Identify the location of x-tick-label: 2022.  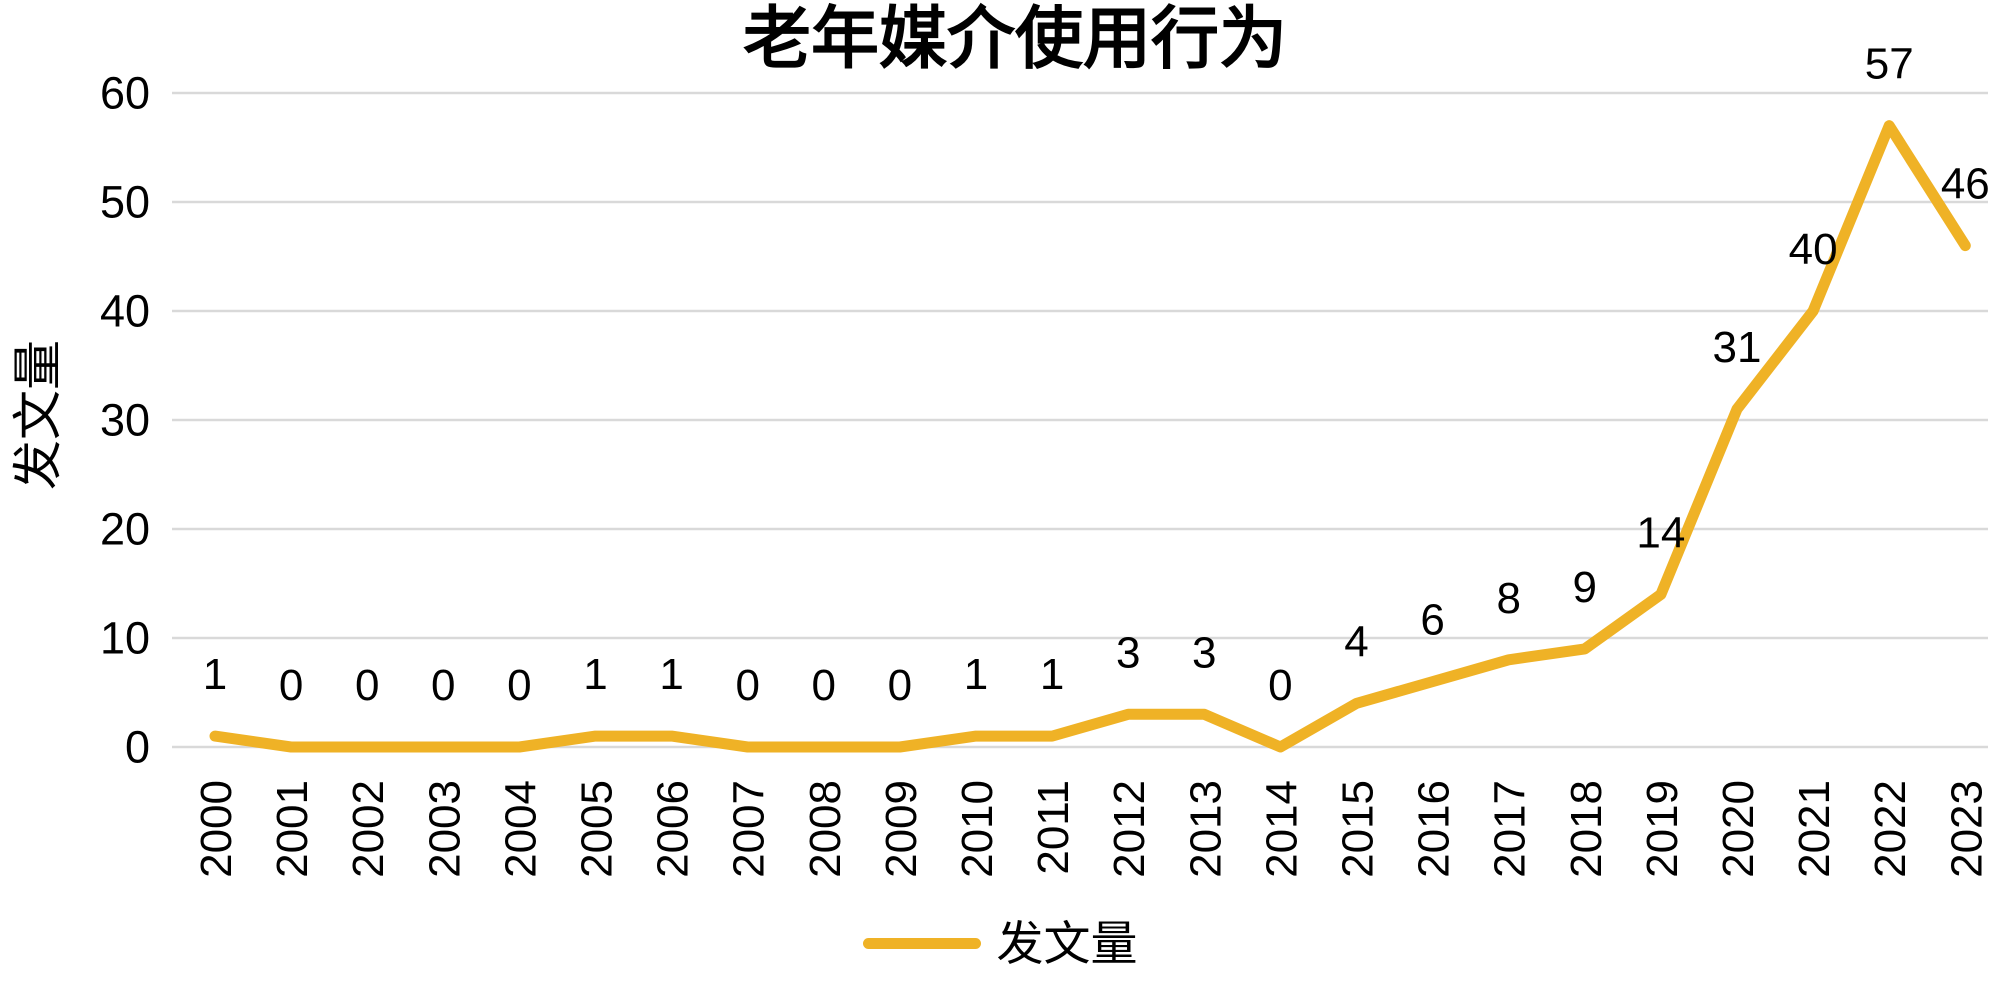
(1890, 829).